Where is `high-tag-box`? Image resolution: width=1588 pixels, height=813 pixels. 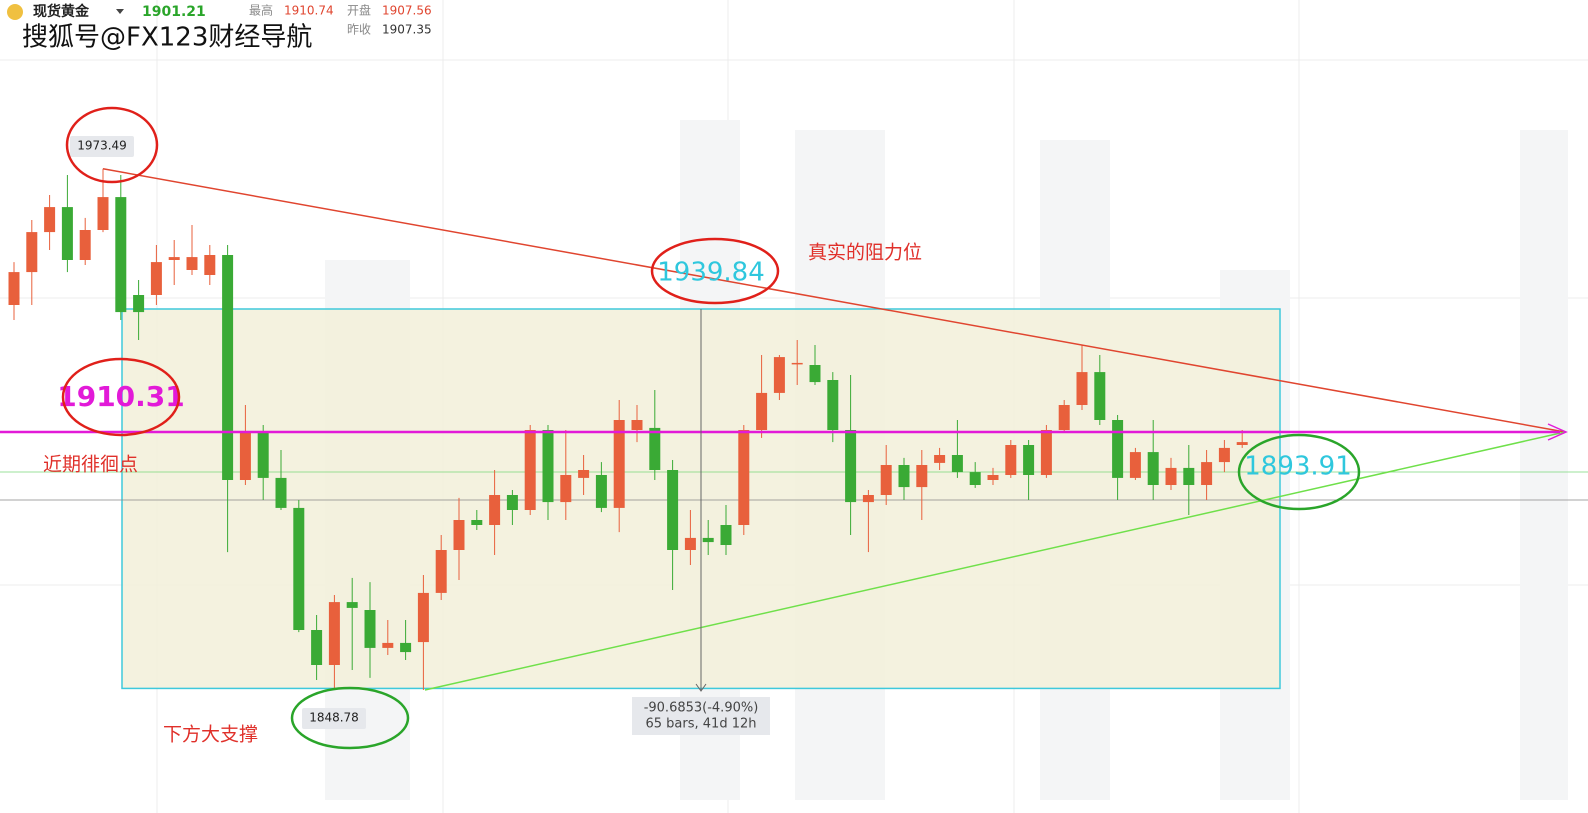 high-tag-box is located at coordinates (102, 146).